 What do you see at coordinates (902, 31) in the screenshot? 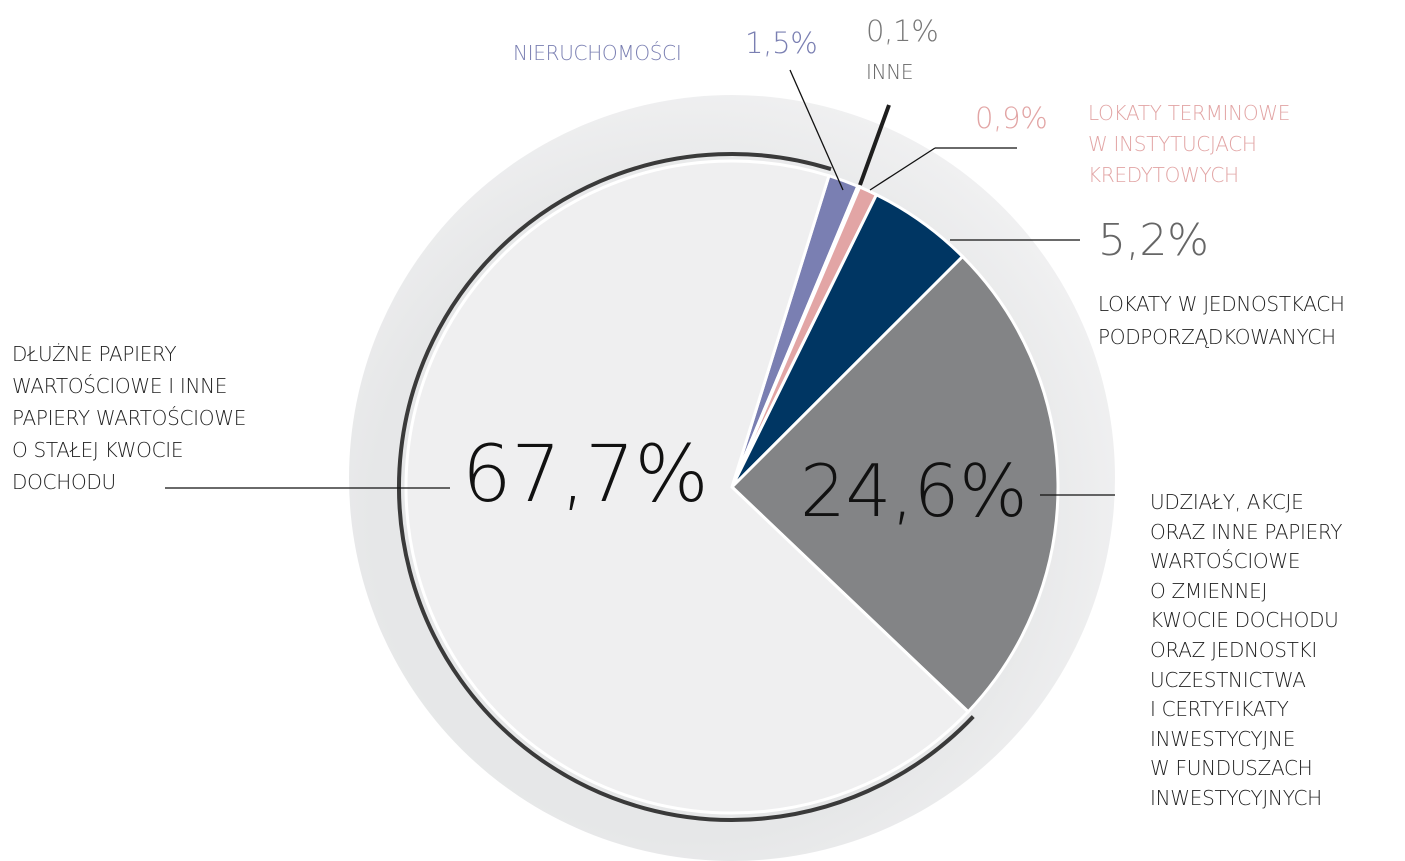
I see `label-value: 0,1%` at bounding box center [902, 31].